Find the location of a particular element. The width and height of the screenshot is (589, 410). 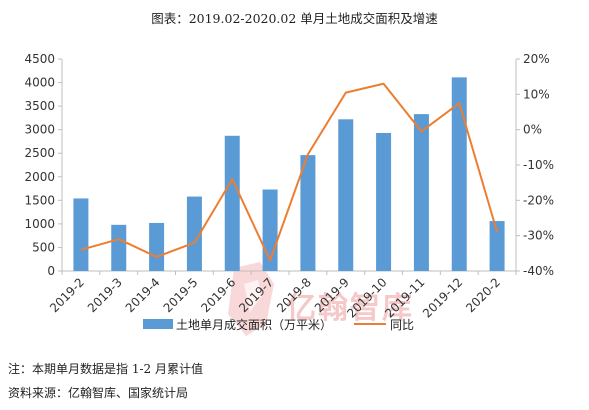

x-tick-label: 2019-5 is located at coordinates (181, 295).